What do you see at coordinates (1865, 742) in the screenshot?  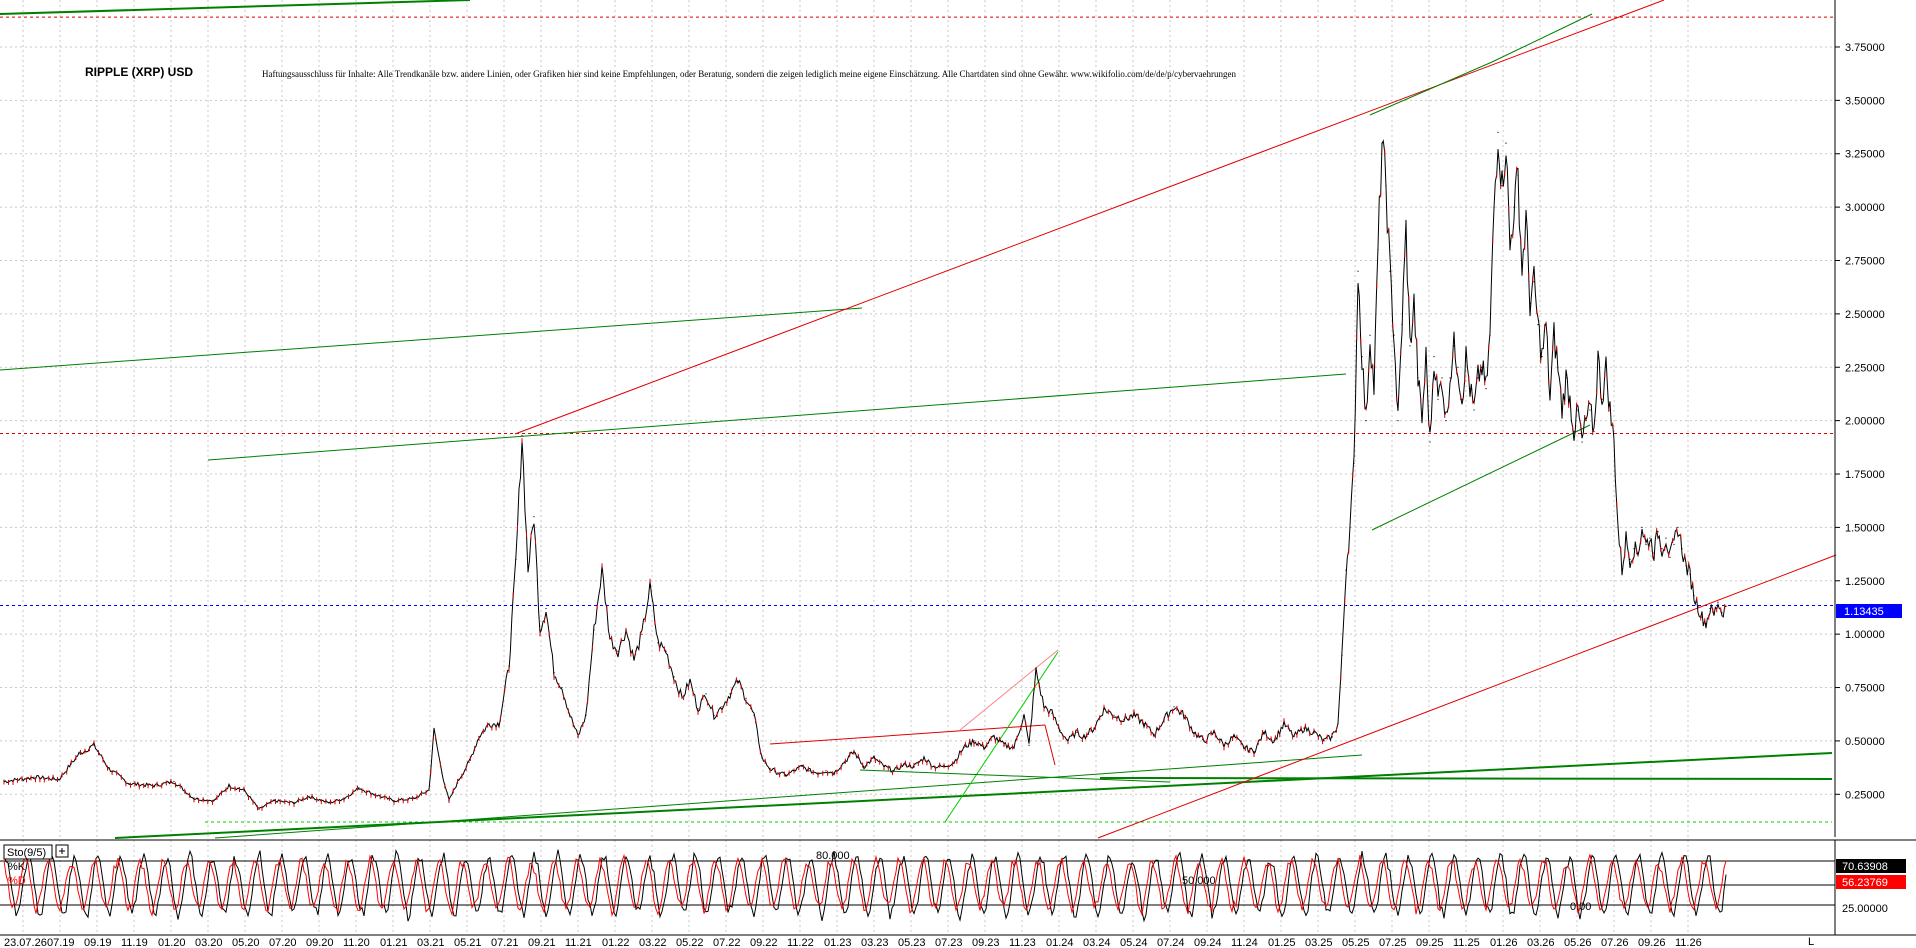 I see `y-tick-label: 0.50000` at bounding box center [1865, 742].